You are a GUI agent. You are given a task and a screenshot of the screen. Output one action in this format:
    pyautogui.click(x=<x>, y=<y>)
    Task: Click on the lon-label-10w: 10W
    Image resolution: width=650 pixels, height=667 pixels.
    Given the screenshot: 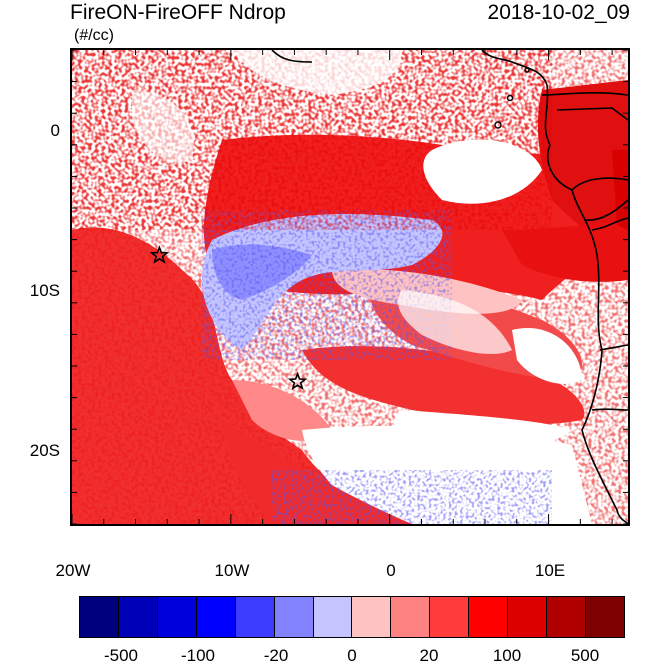 What is the action you would take?
    pyautogui.click(x=232, y=570)
    